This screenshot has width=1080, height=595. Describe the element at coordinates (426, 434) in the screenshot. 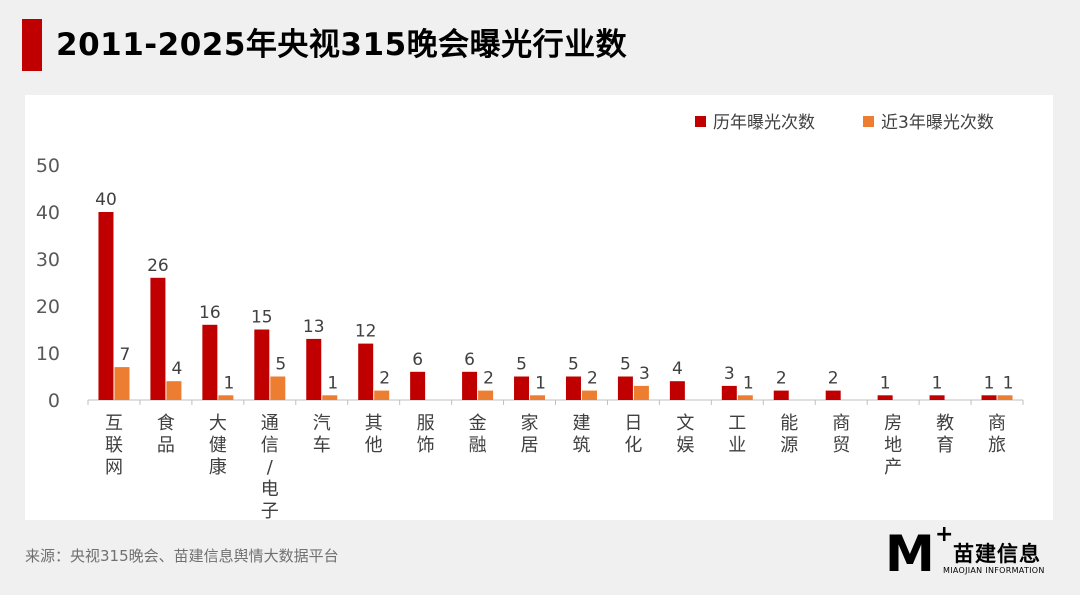

I see `x-tick-label: 服饰` at that location.